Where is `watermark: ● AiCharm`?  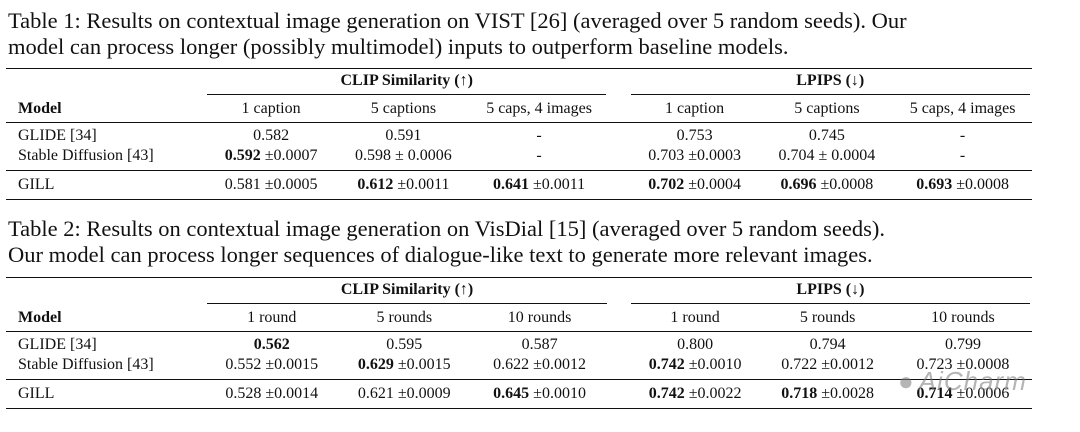 watermark: ● AiCharm is located at coordinates (962, 381).